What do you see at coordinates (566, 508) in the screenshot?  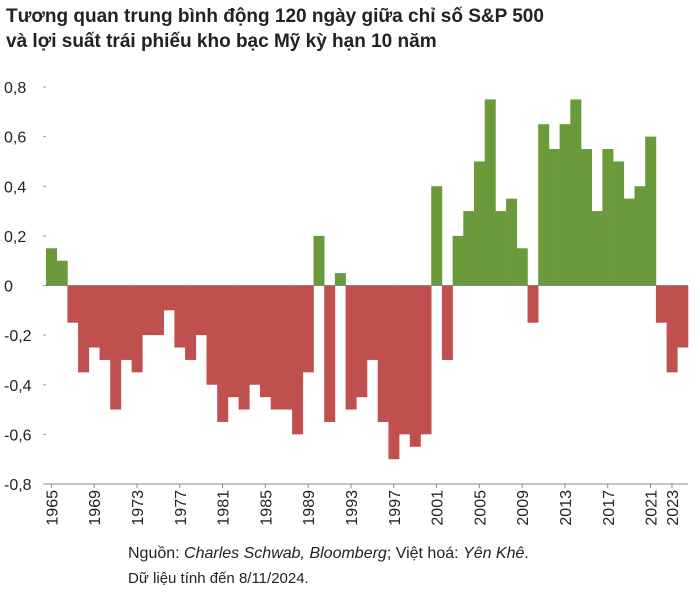 I see `x-tick-label: 2013` at bounding box center [566, 508].